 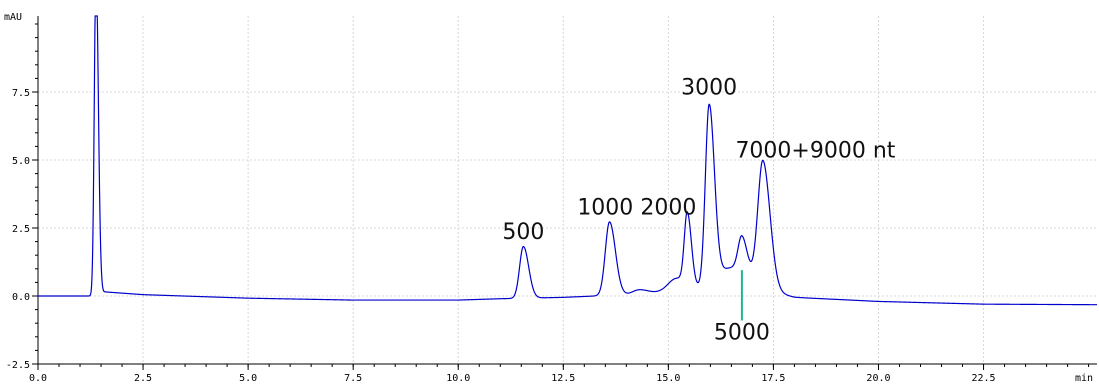 What do you see at coordinates (353, 378) in the screenshot?
I see `x-tick-label: 7.5` at bounding box center [353, 378].